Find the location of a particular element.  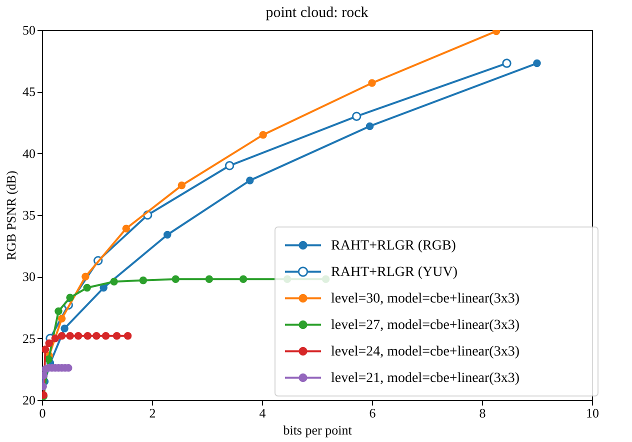

legend-label: RAHT+RLGR (YUV) is located at coordinates (394, 272).